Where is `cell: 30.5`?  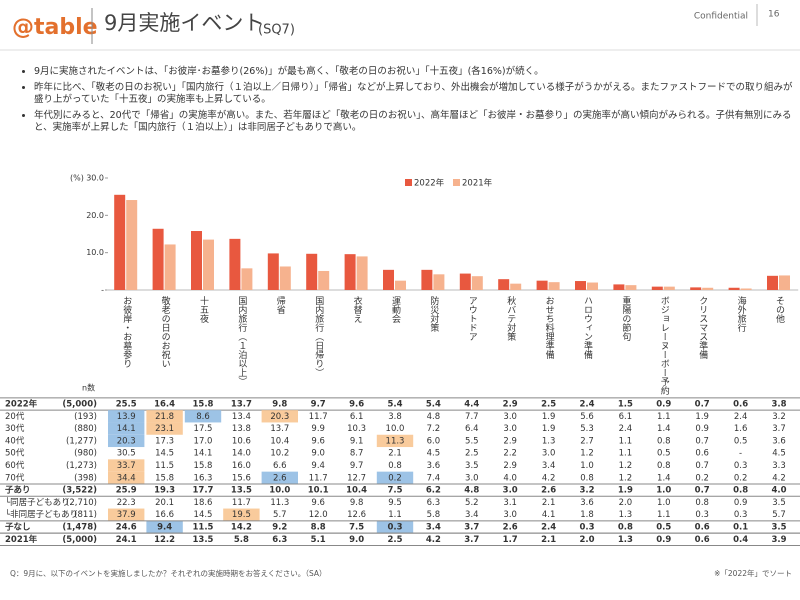 cell: 30.5 is located at coordinates (126, 454).